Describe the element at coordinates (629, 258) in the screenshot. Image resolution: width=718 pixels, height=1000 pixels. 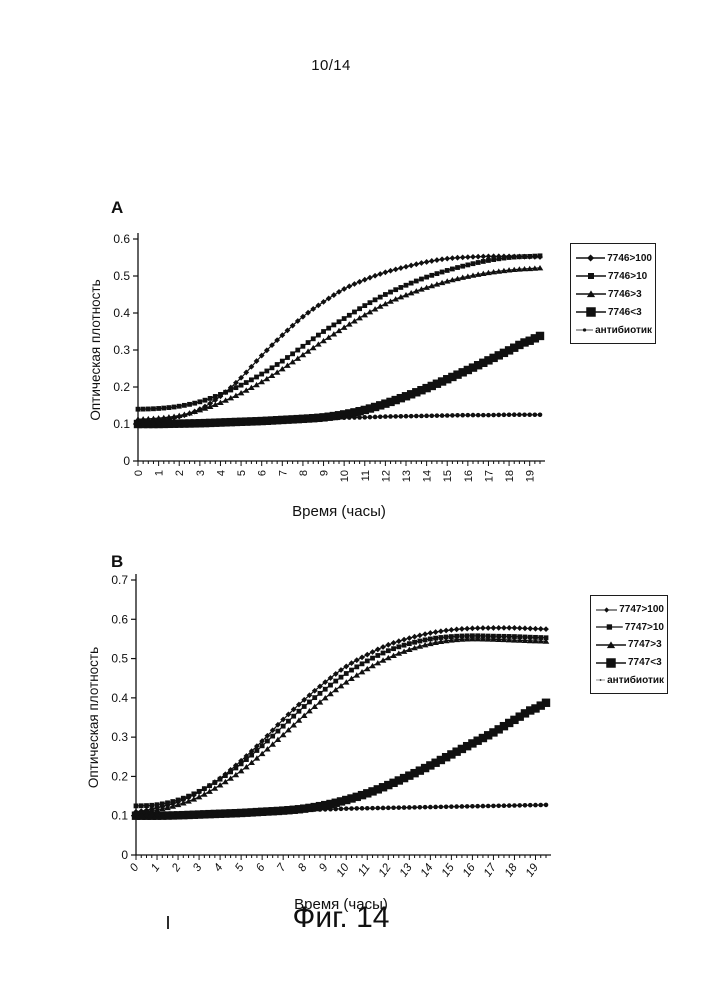
I see `legend-label: 7746>100` at that location.